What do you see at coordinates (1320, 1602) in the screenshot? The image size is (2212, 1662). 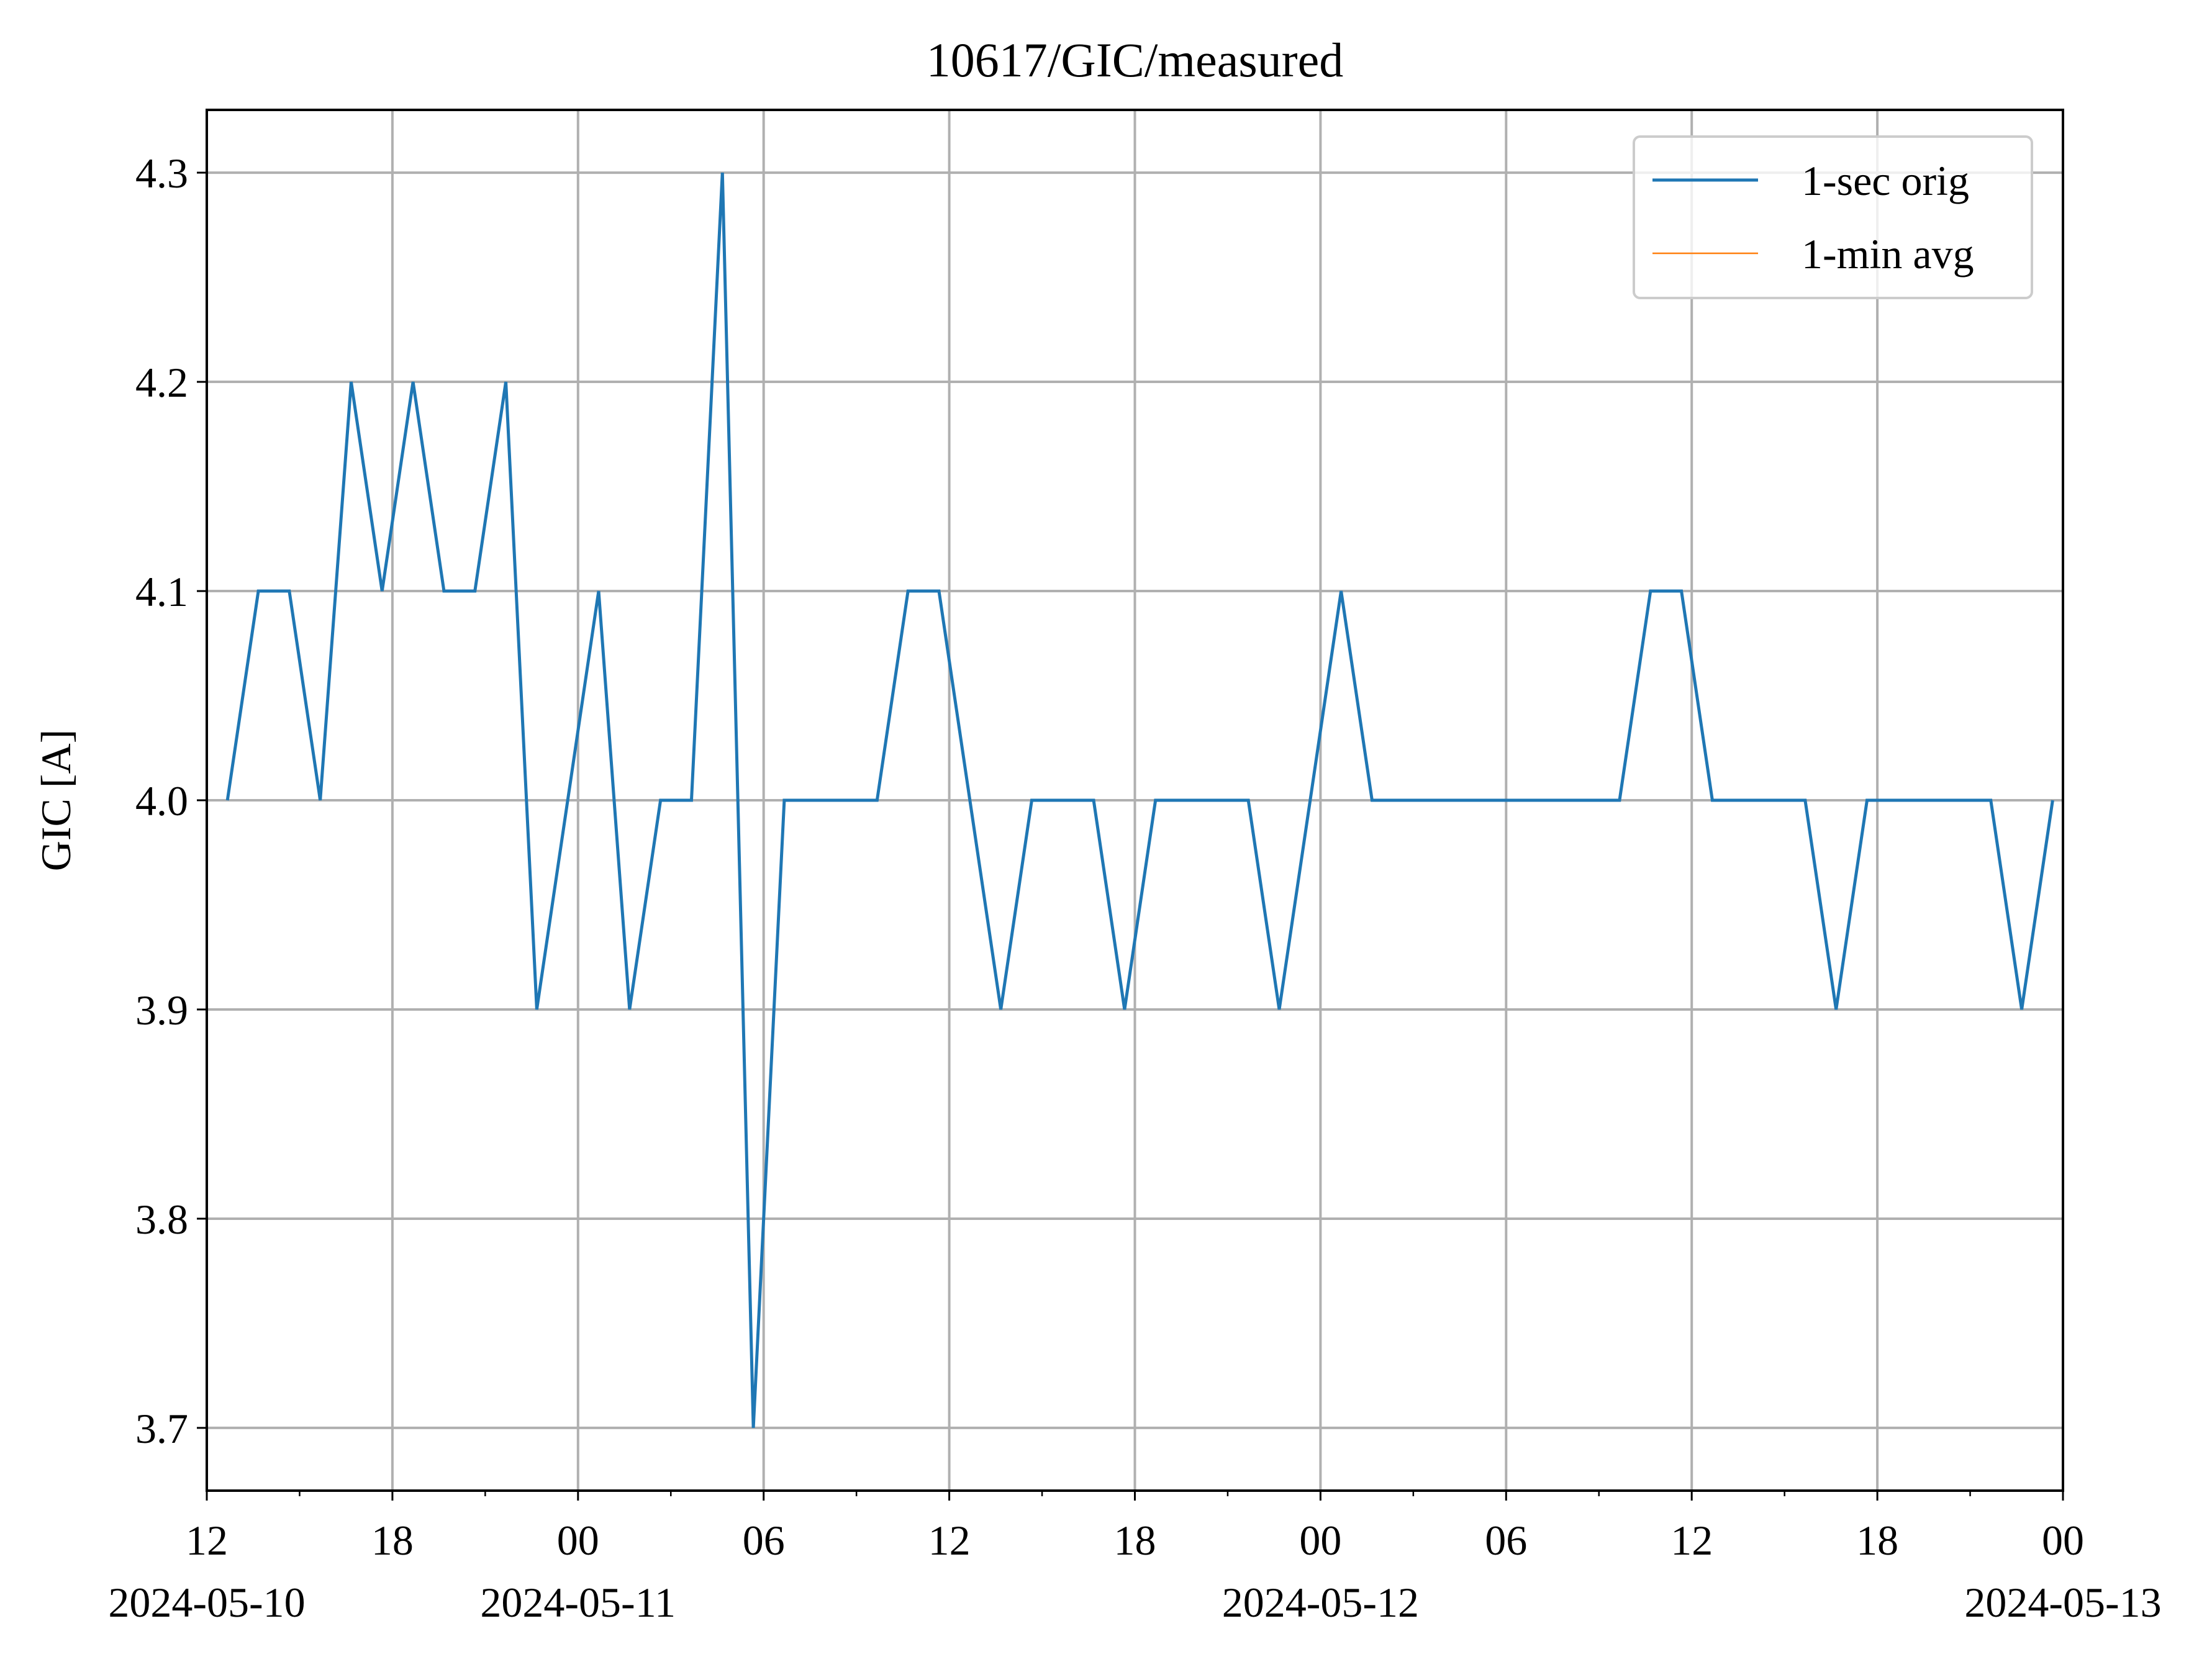 I see `x-date-label: 2024-05-12` at bounding box center [1320, 1602].